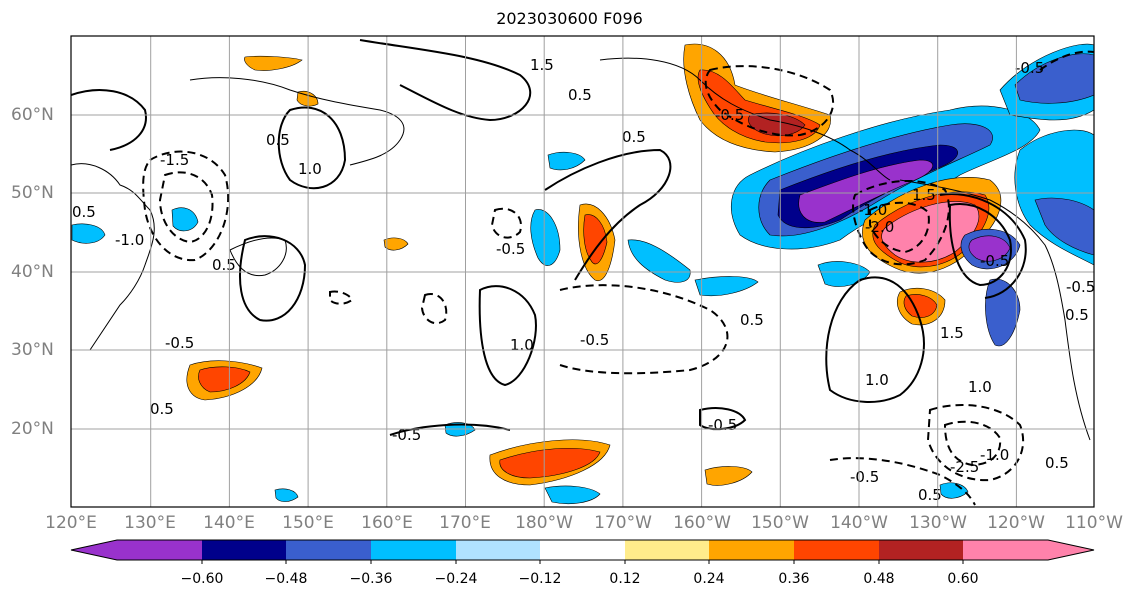 This screenshot has width=1139, height=601. I want to click on lon-label: 160°E, so click(387, 523).